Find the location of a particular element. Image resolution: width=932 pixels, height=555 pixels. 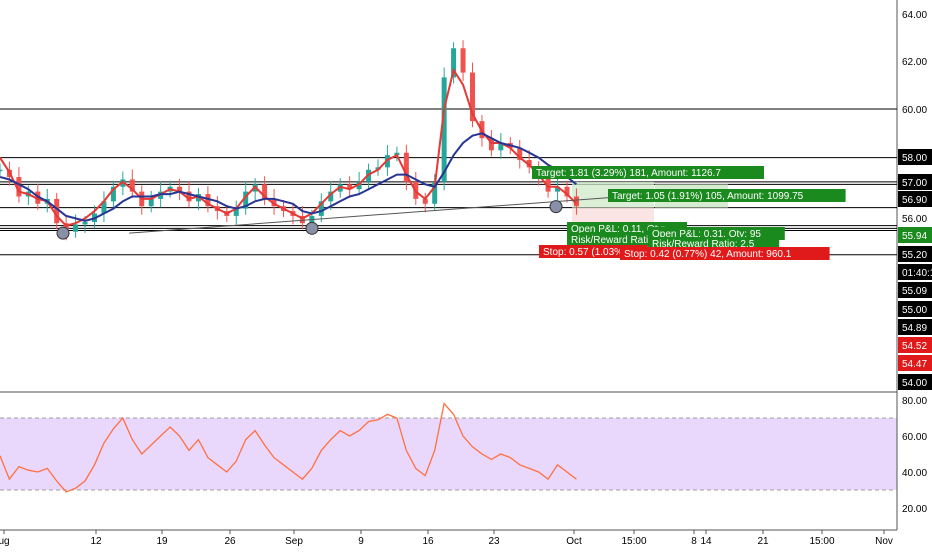

price-tick-12: 54.89 is located at coordinates (915, 327).